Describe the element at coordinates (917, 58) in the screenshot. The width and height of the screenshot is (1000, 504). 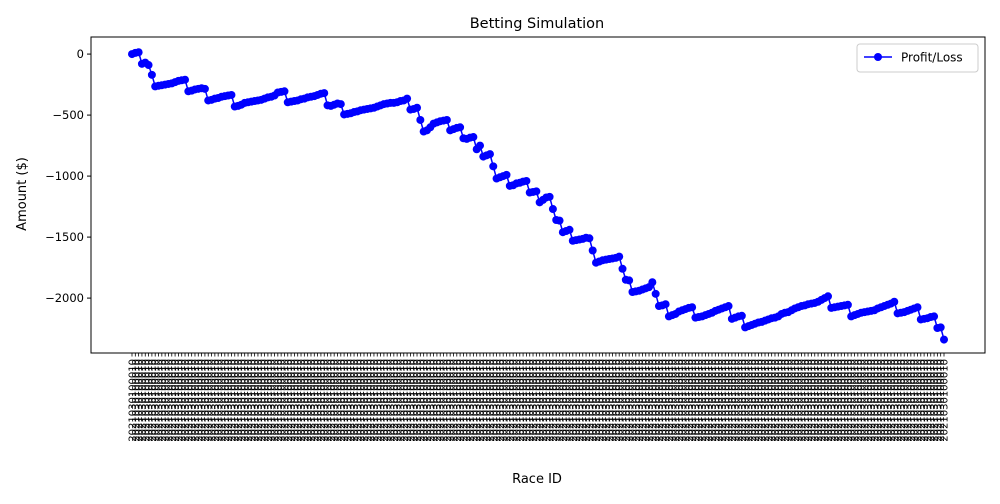
I see `legend: Profit/Loss` at that location.